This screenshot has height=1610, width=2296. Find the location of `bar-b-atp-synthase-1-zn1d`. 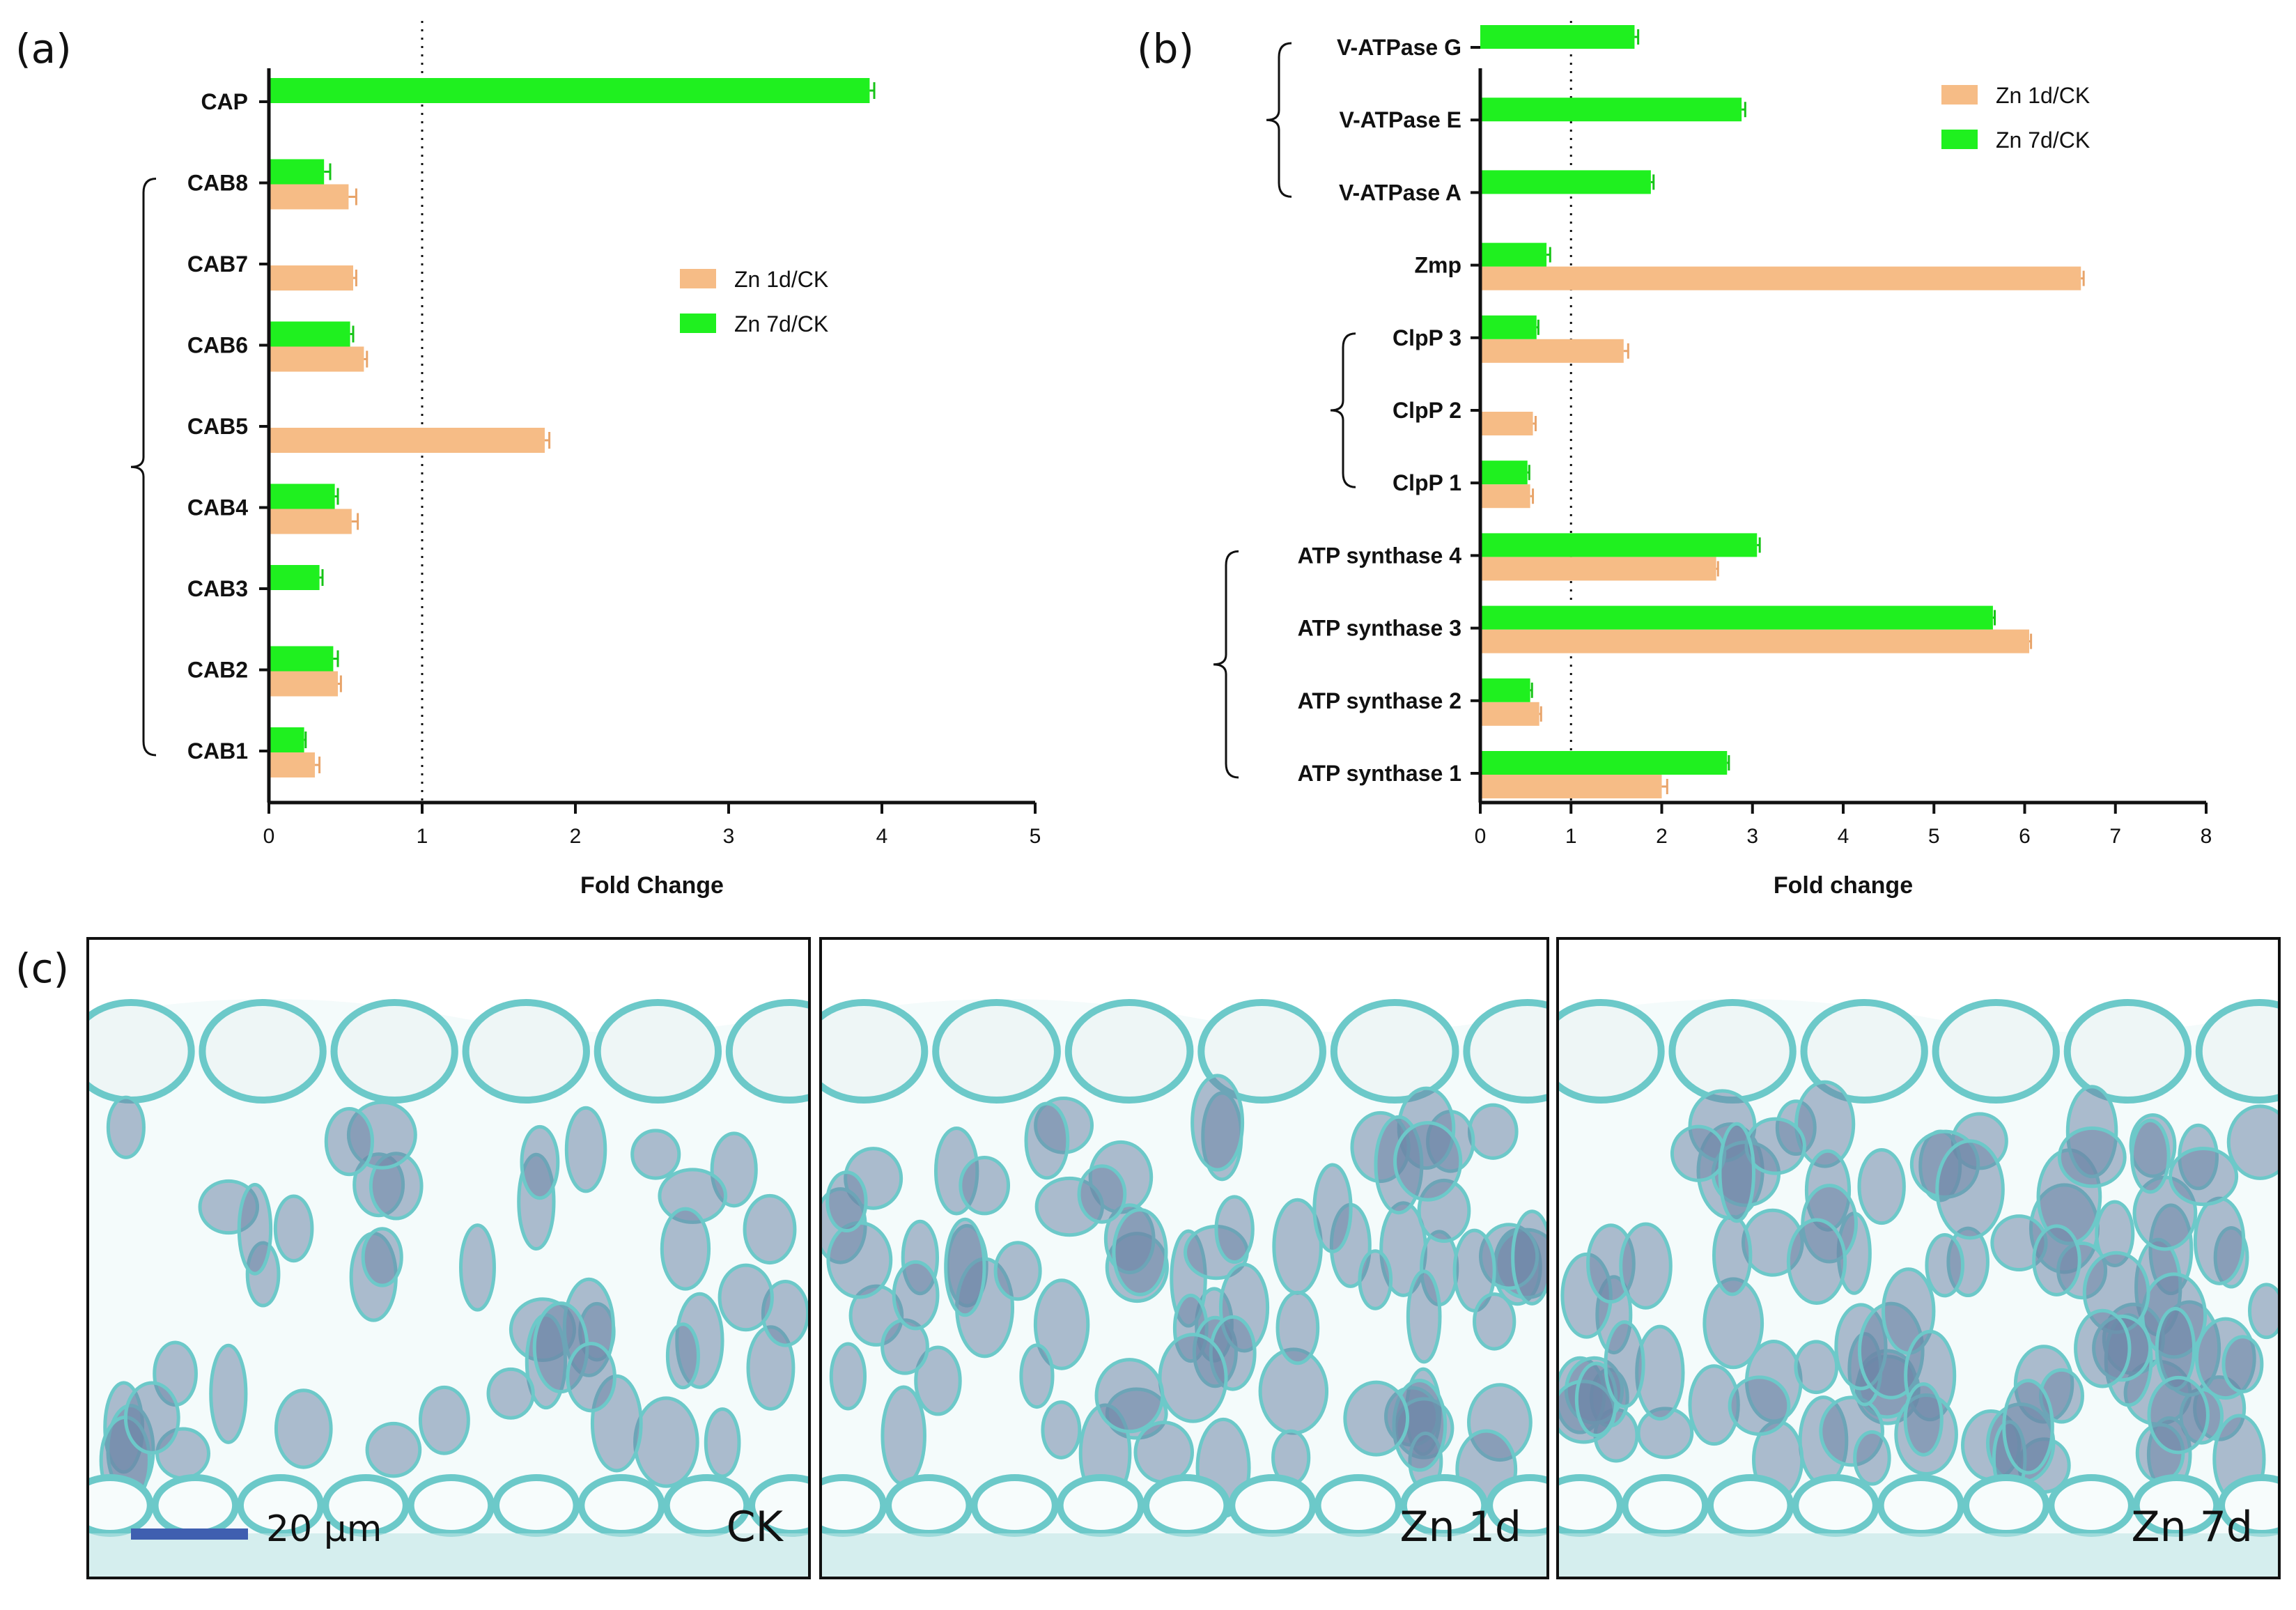

bar-b-atp-synthase-1-zn1d is located at coordinates (1571, 786).